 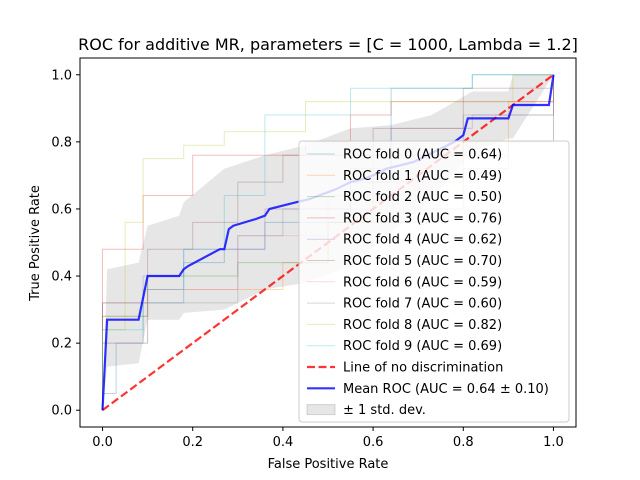 I want to click on y-tick-label: 0.2, so click(x=61, y=344).